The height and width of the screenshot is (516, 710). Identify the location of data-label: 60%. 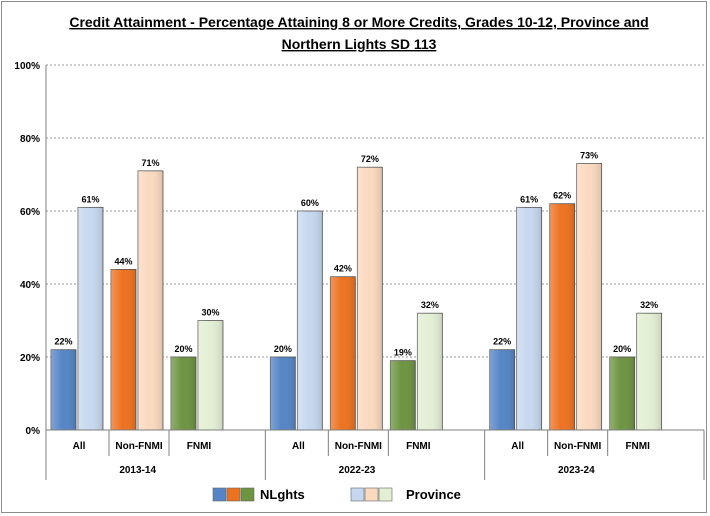
(310, 203).